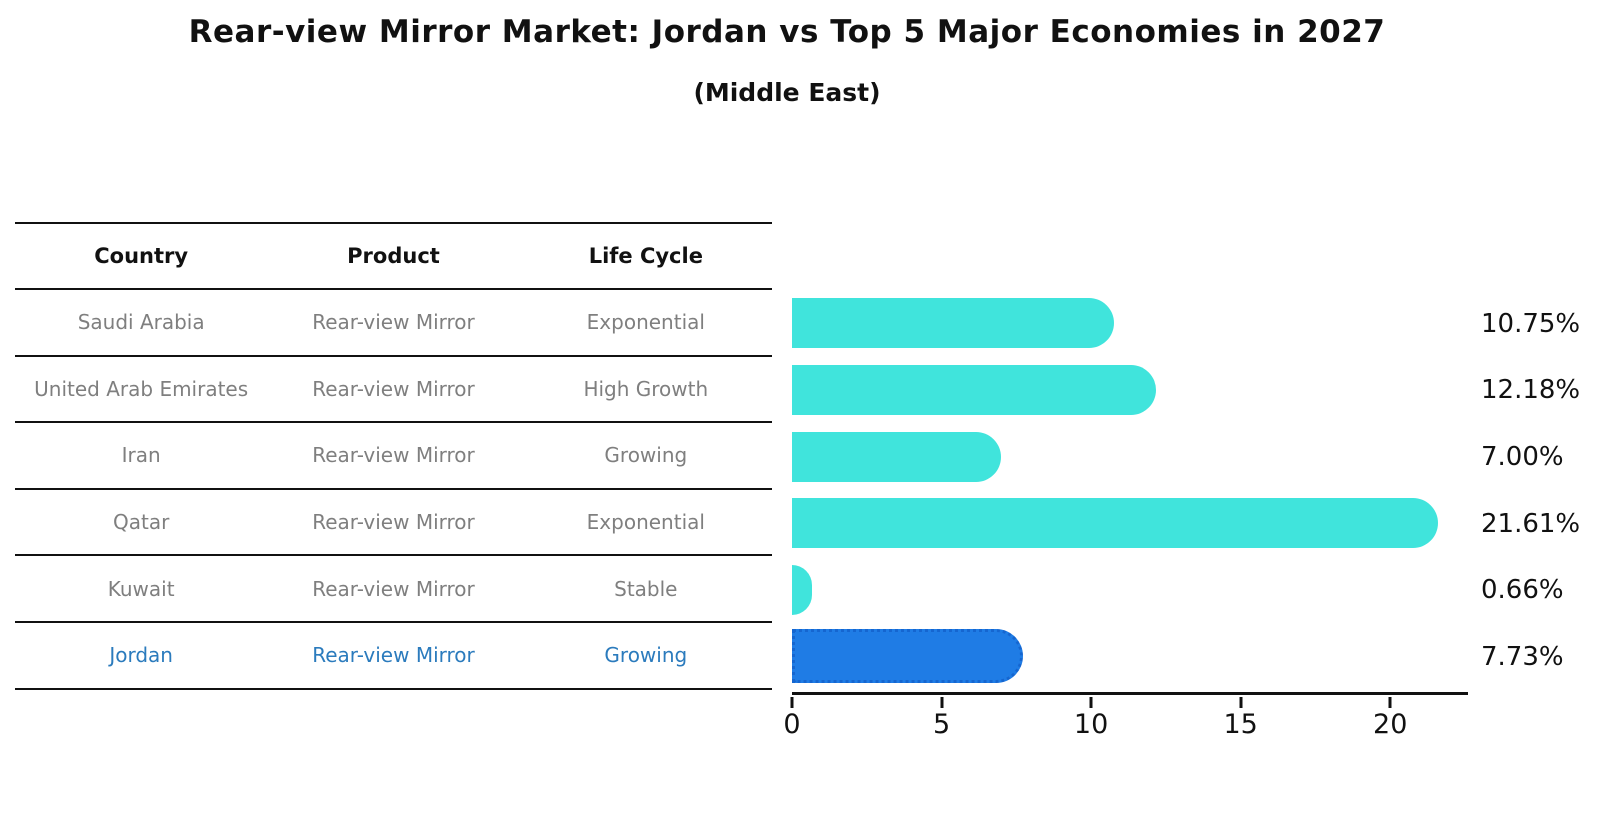  I want to click on value-label-iran: 7.00%, so click(1522, 457).